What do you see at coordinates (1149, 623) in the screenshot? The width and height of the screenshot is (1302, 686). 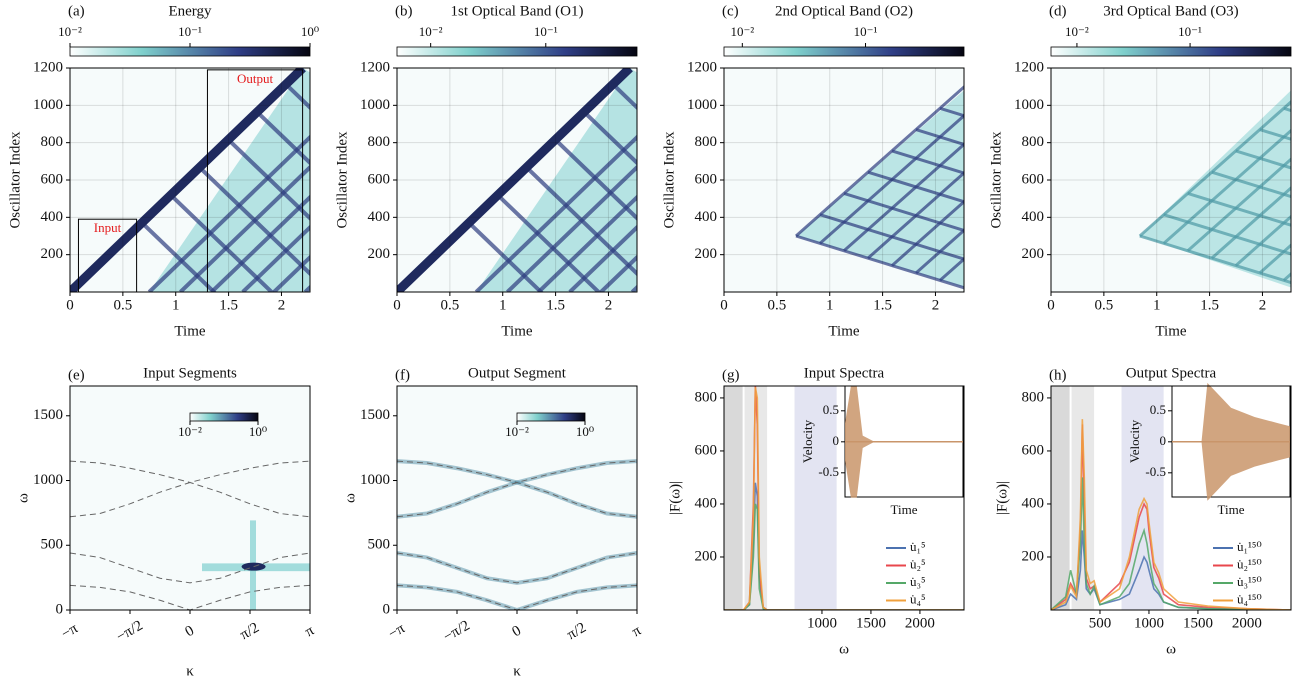 I see `x-tick-label: 1000` at bounding box center [1149, 623].